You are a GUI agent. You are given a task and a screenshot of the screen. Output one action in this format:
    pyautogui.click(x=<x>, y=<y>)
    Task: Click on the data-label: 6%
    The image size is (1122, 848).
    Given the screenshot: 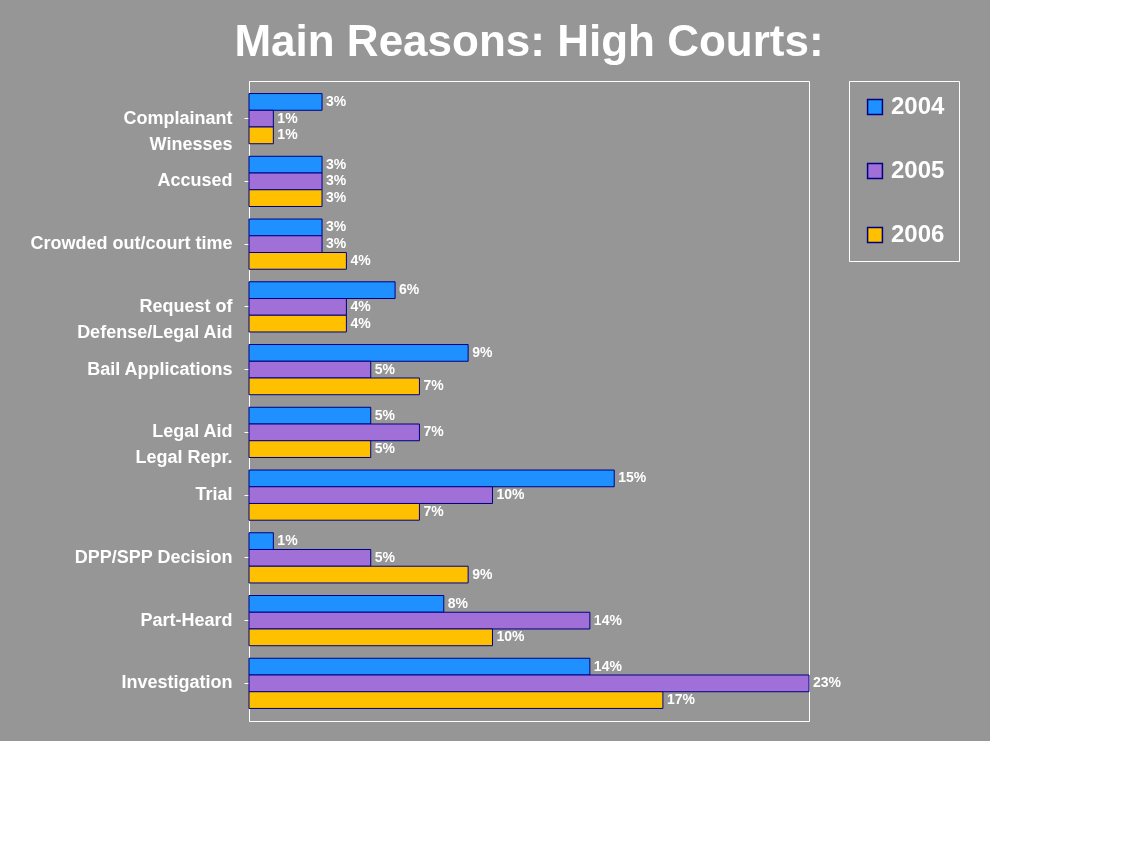 What is the action you would take?
    pyautogui.click(x=409, y=289)
    